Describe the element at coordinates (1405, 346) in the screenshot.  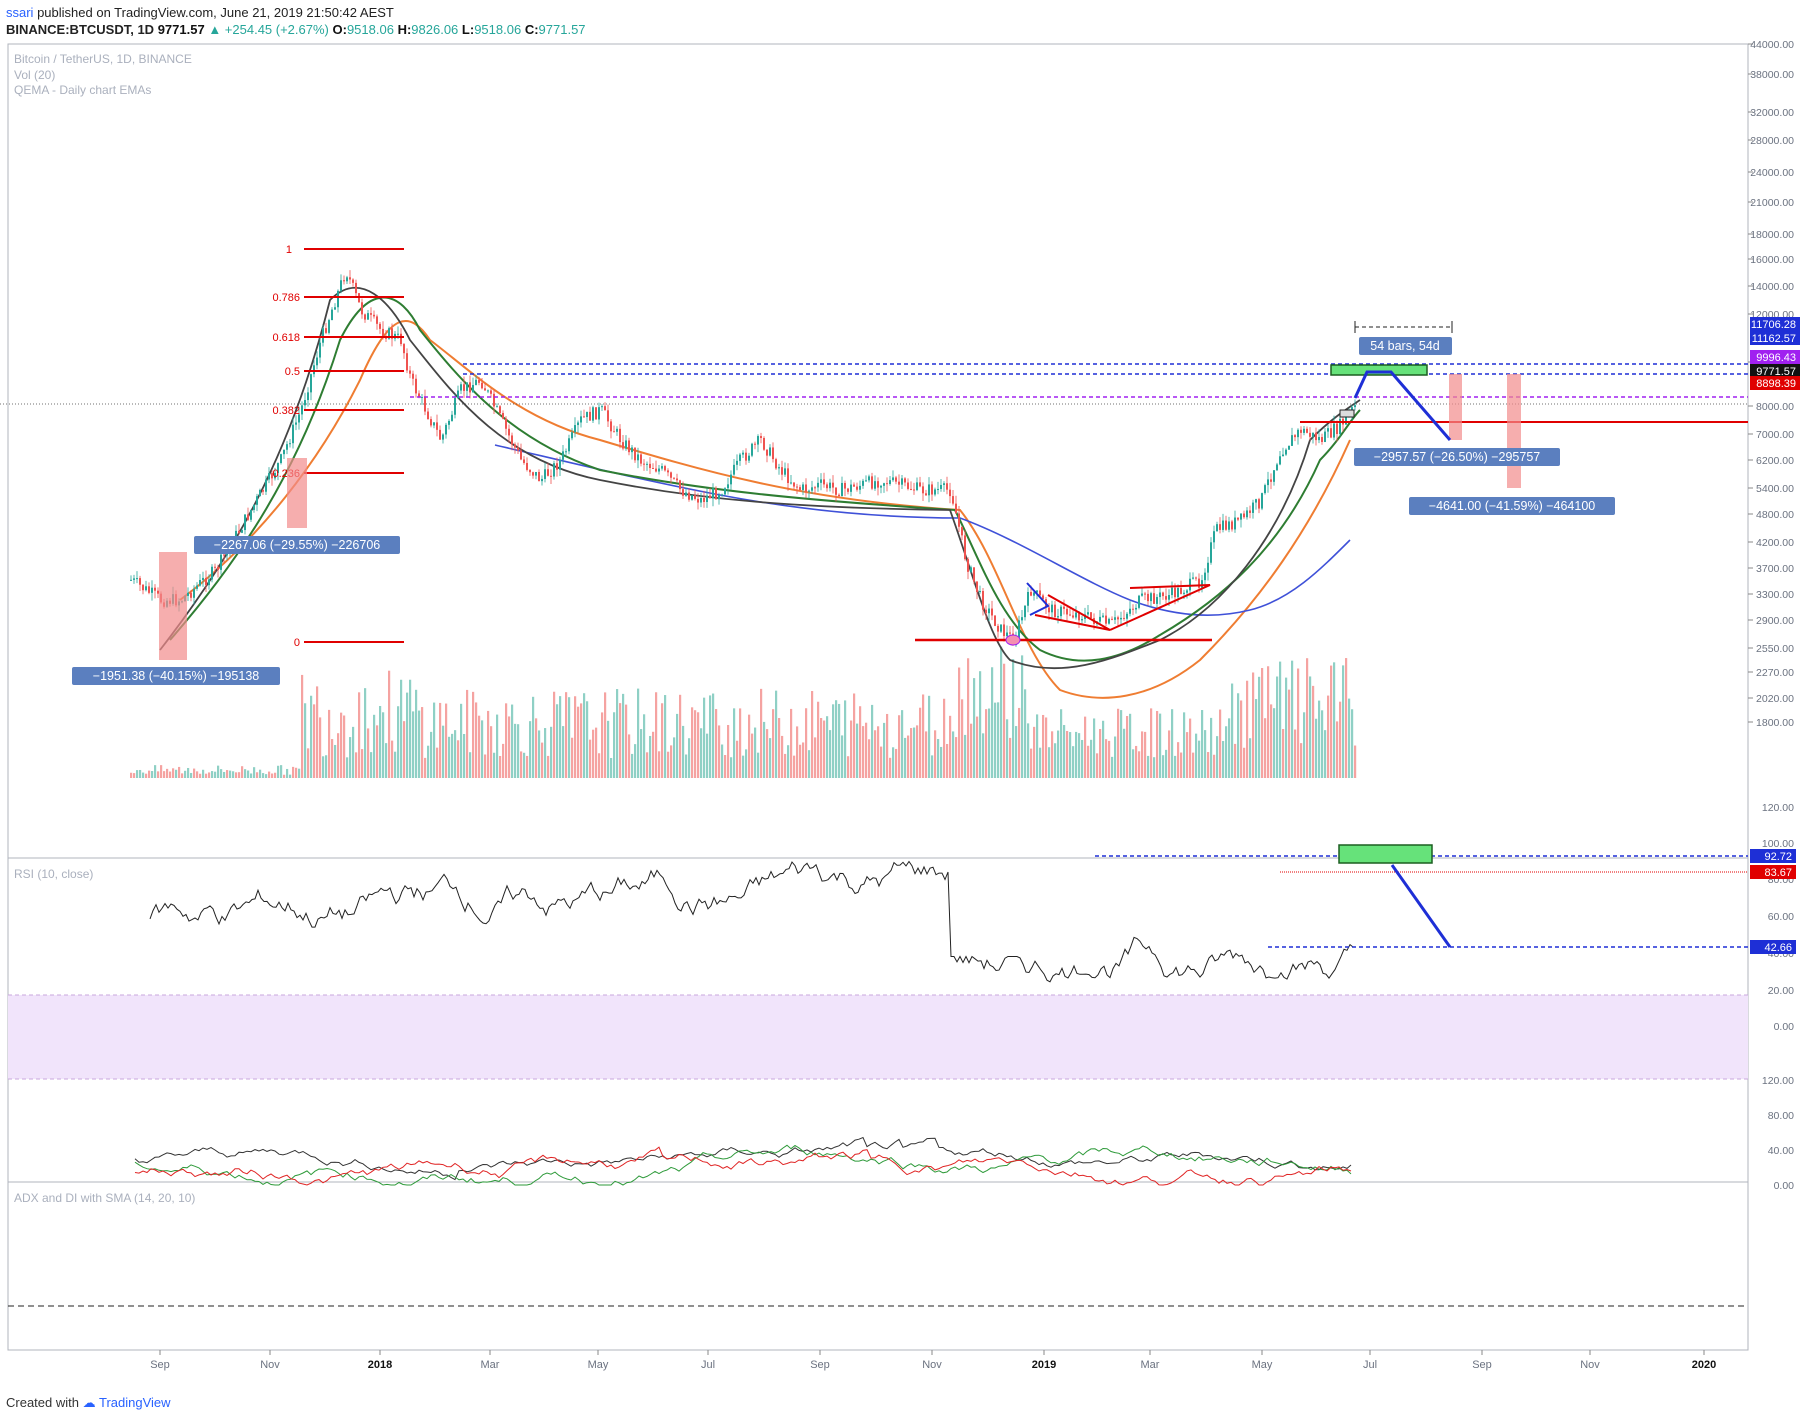
I see `bars-label-box` at that location.